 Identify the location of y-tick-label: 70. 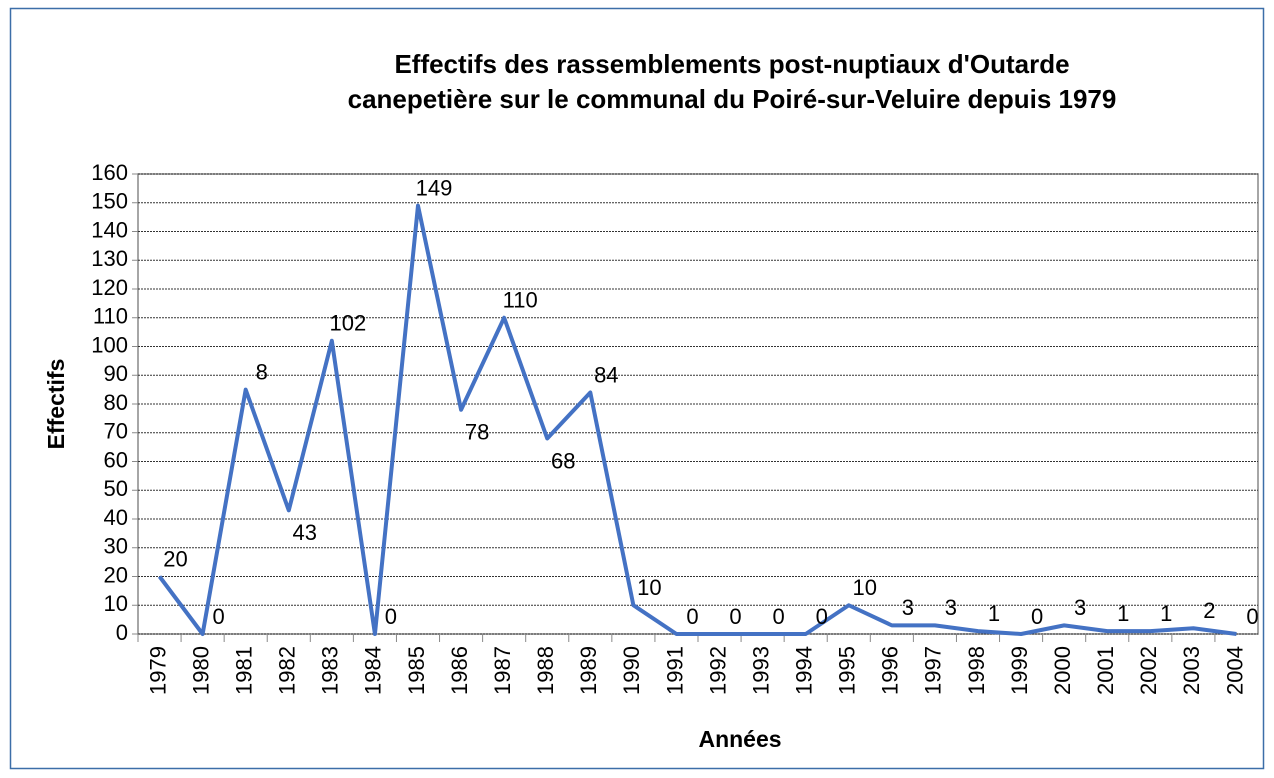
(116, 431).